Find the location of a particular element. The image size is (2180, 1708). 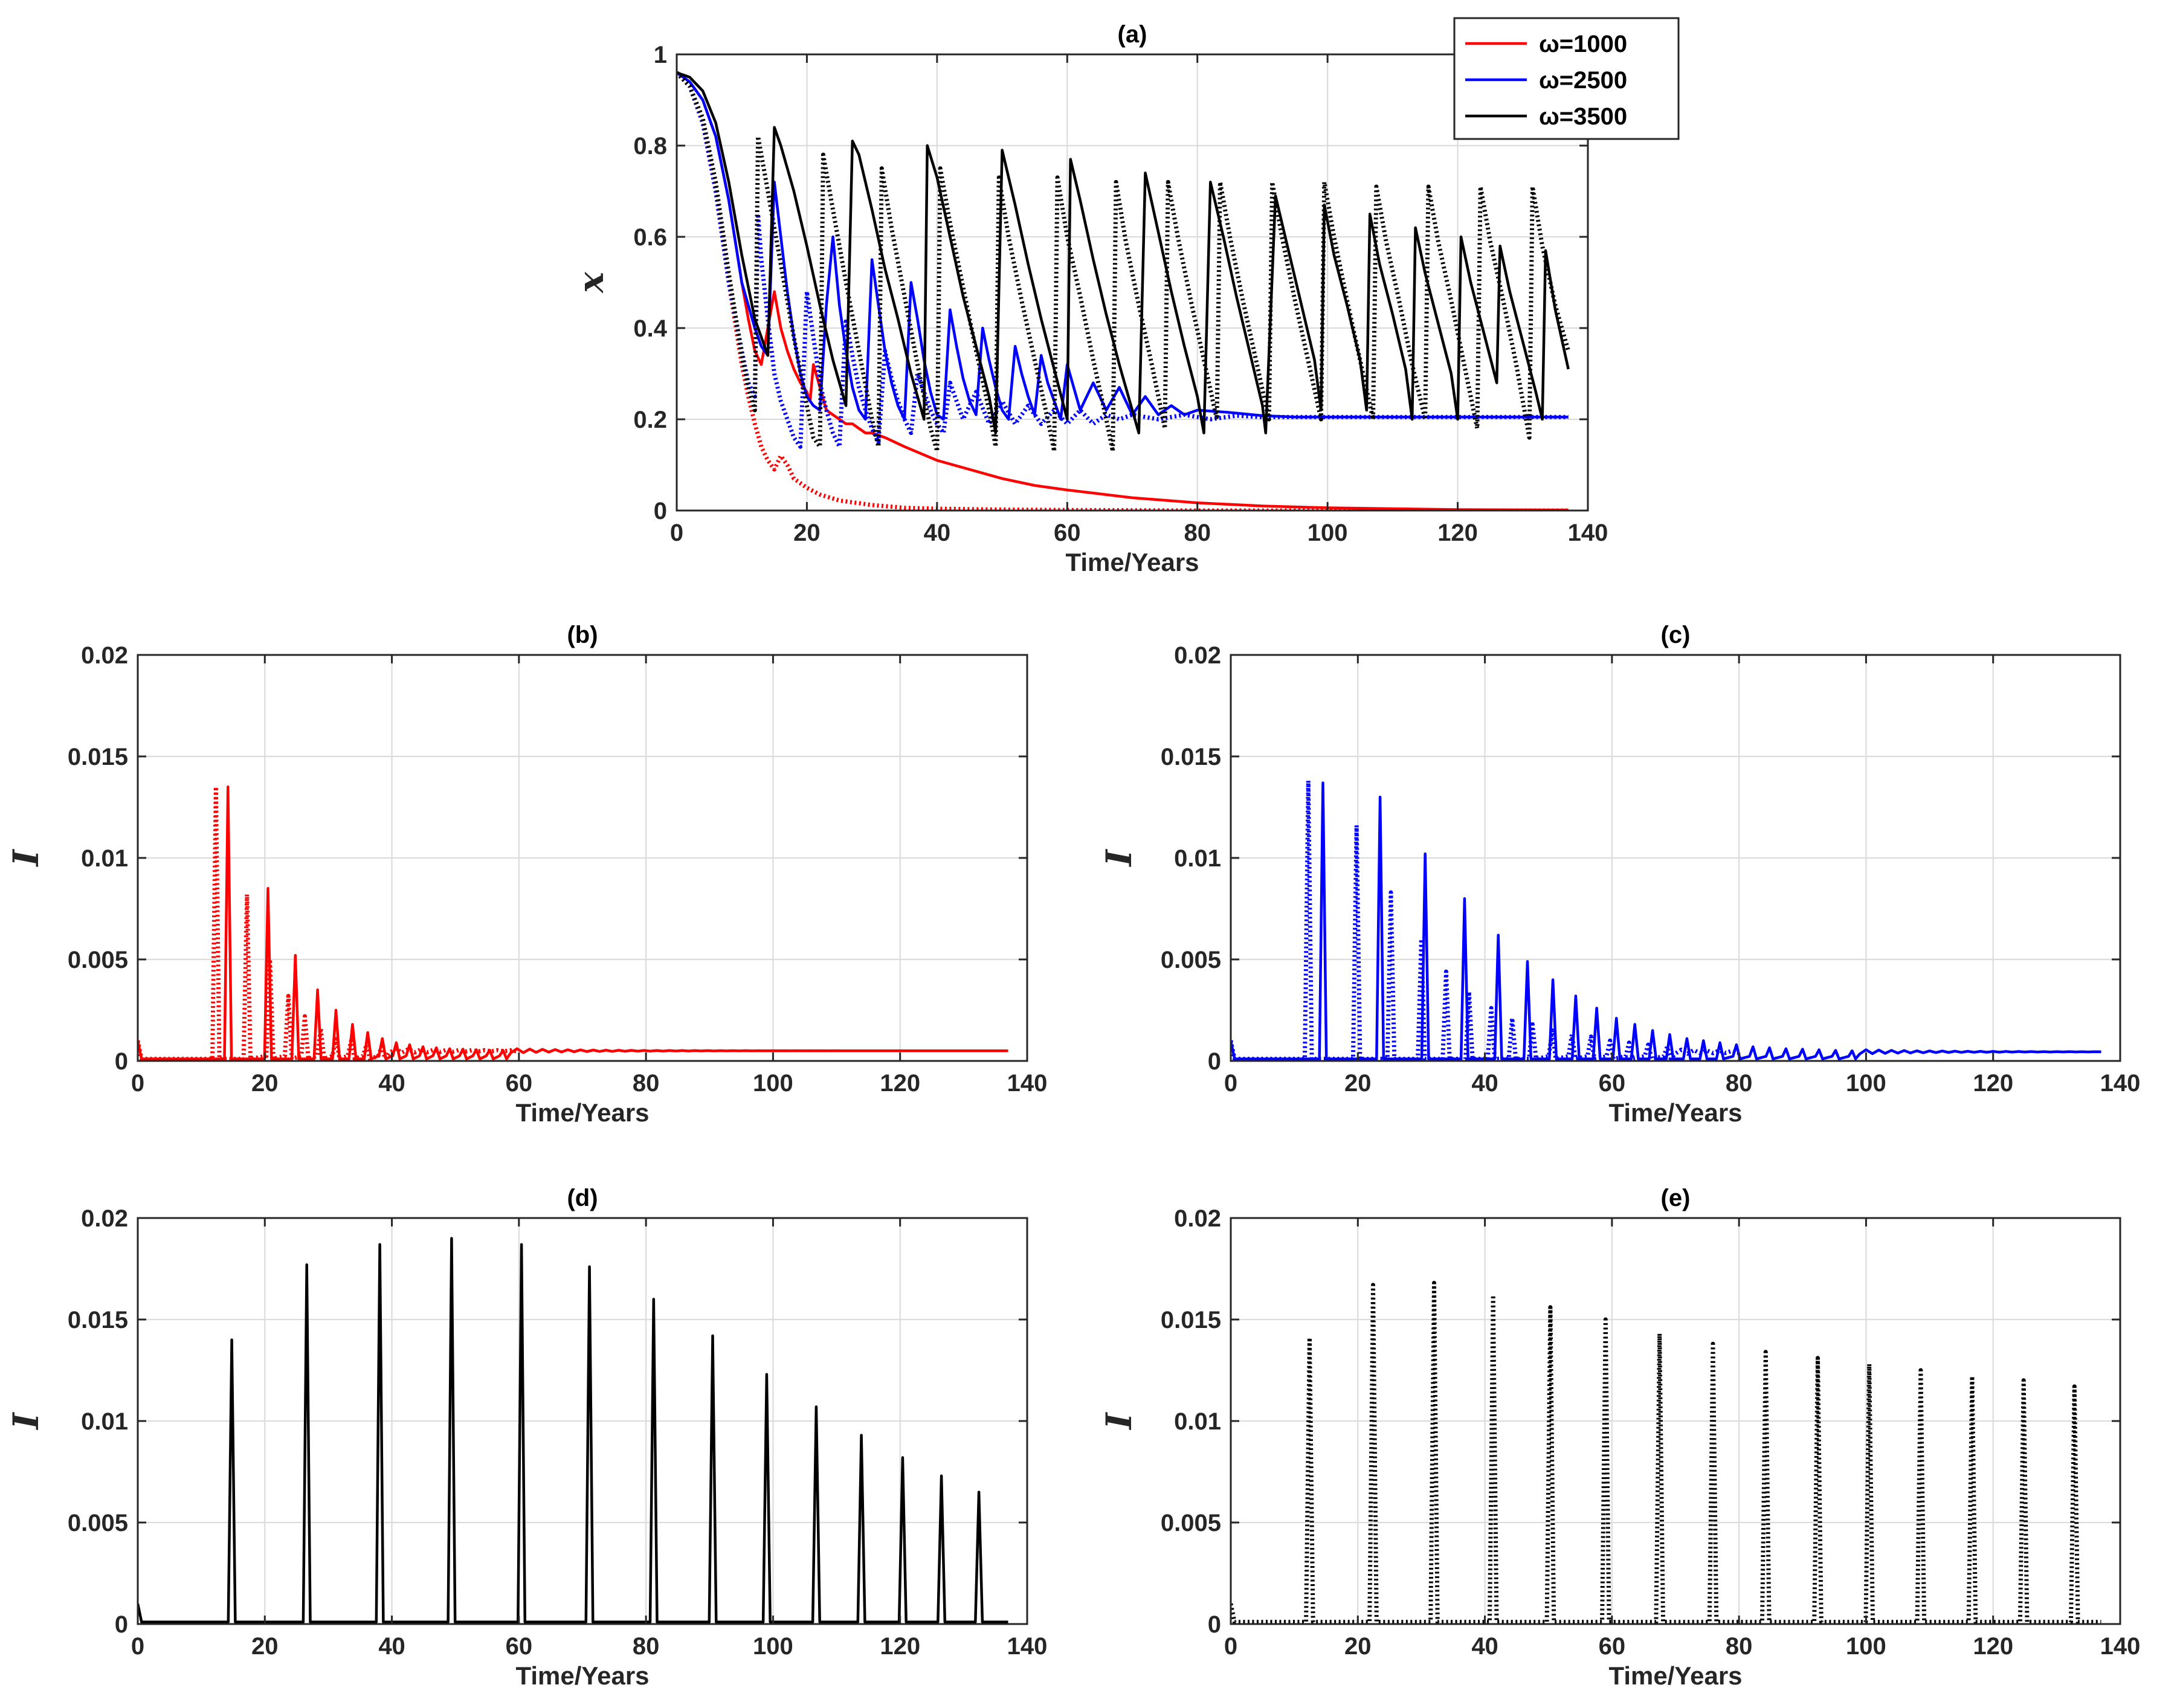

y-tick-label: 1 is located at coordinates (660, 55).